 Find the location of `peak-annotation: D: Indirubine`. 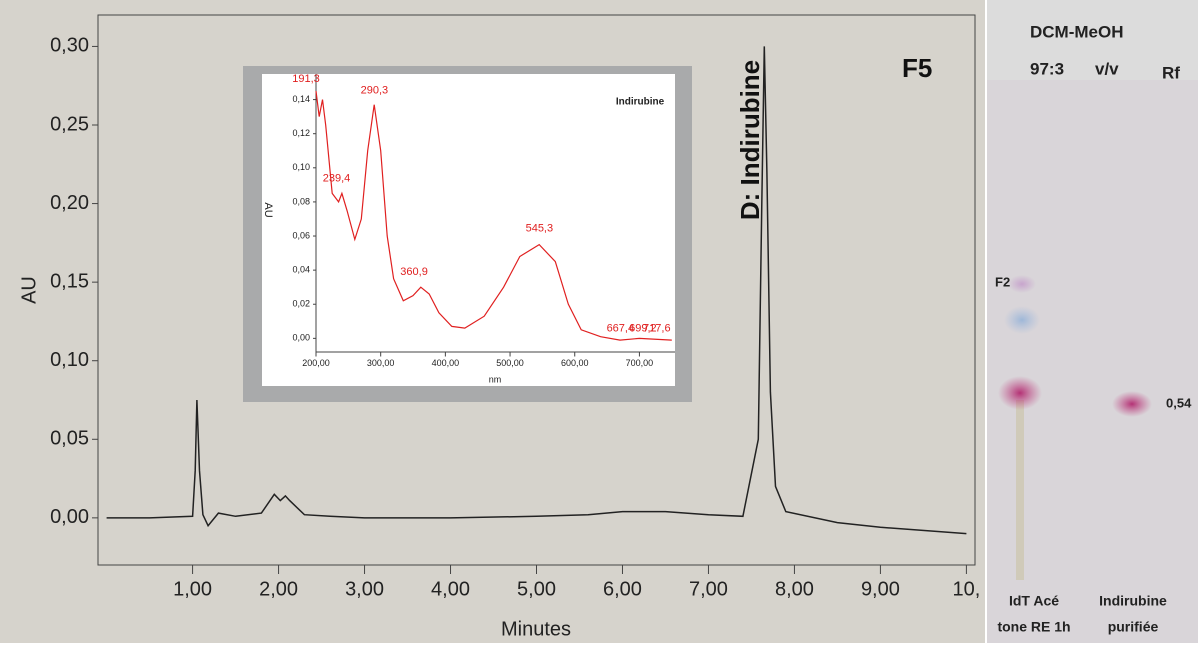

peak-annotation: D: Indirubine is located at coordinates (750, 140).